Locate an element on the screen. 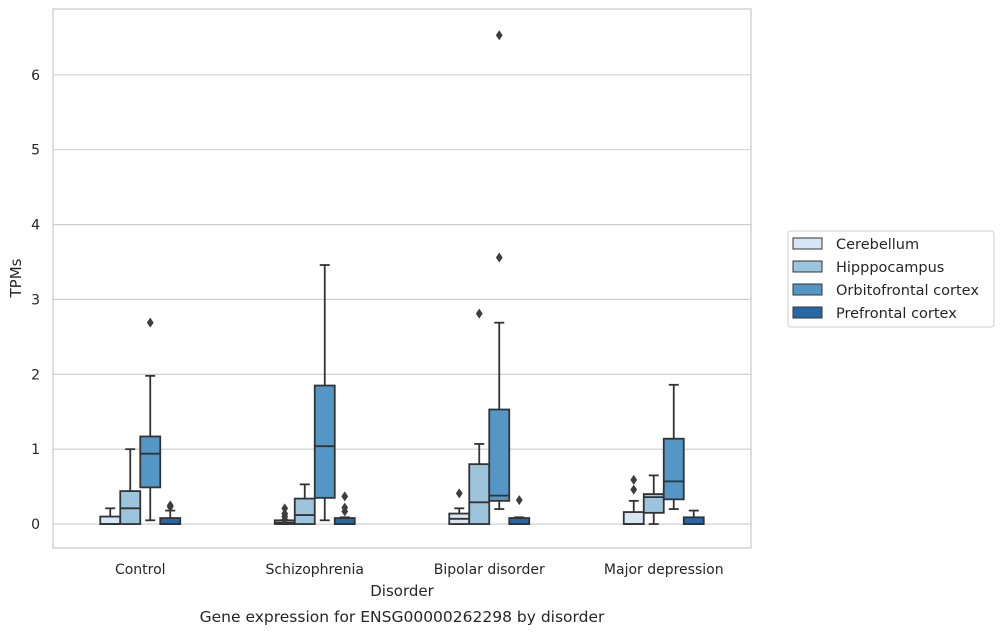  legend-label: Prefrontal cortex is located at coordinates (896, 314).